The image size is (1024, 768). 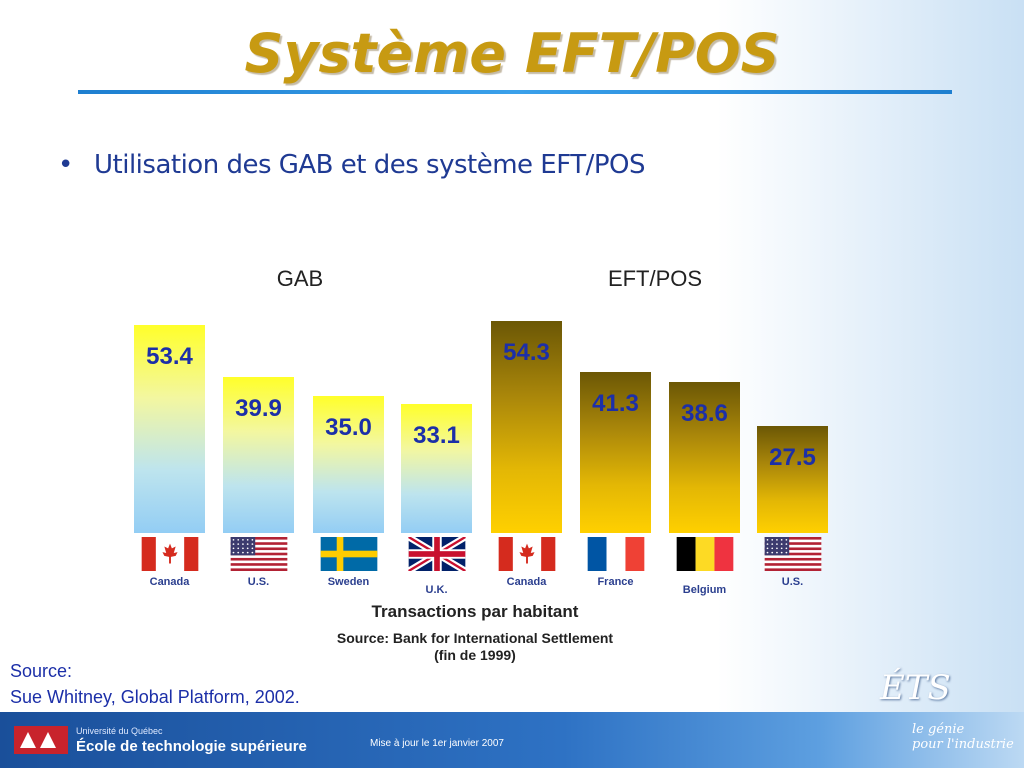 I want to click on bar-eftpos-us, so click(x=792, y=479).